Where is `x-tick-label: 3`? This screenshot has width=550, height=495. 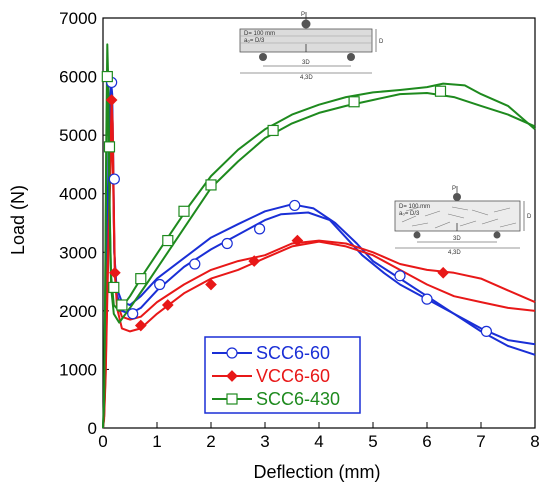 x-tick-label: 3 is located at coordinates (264, 441).